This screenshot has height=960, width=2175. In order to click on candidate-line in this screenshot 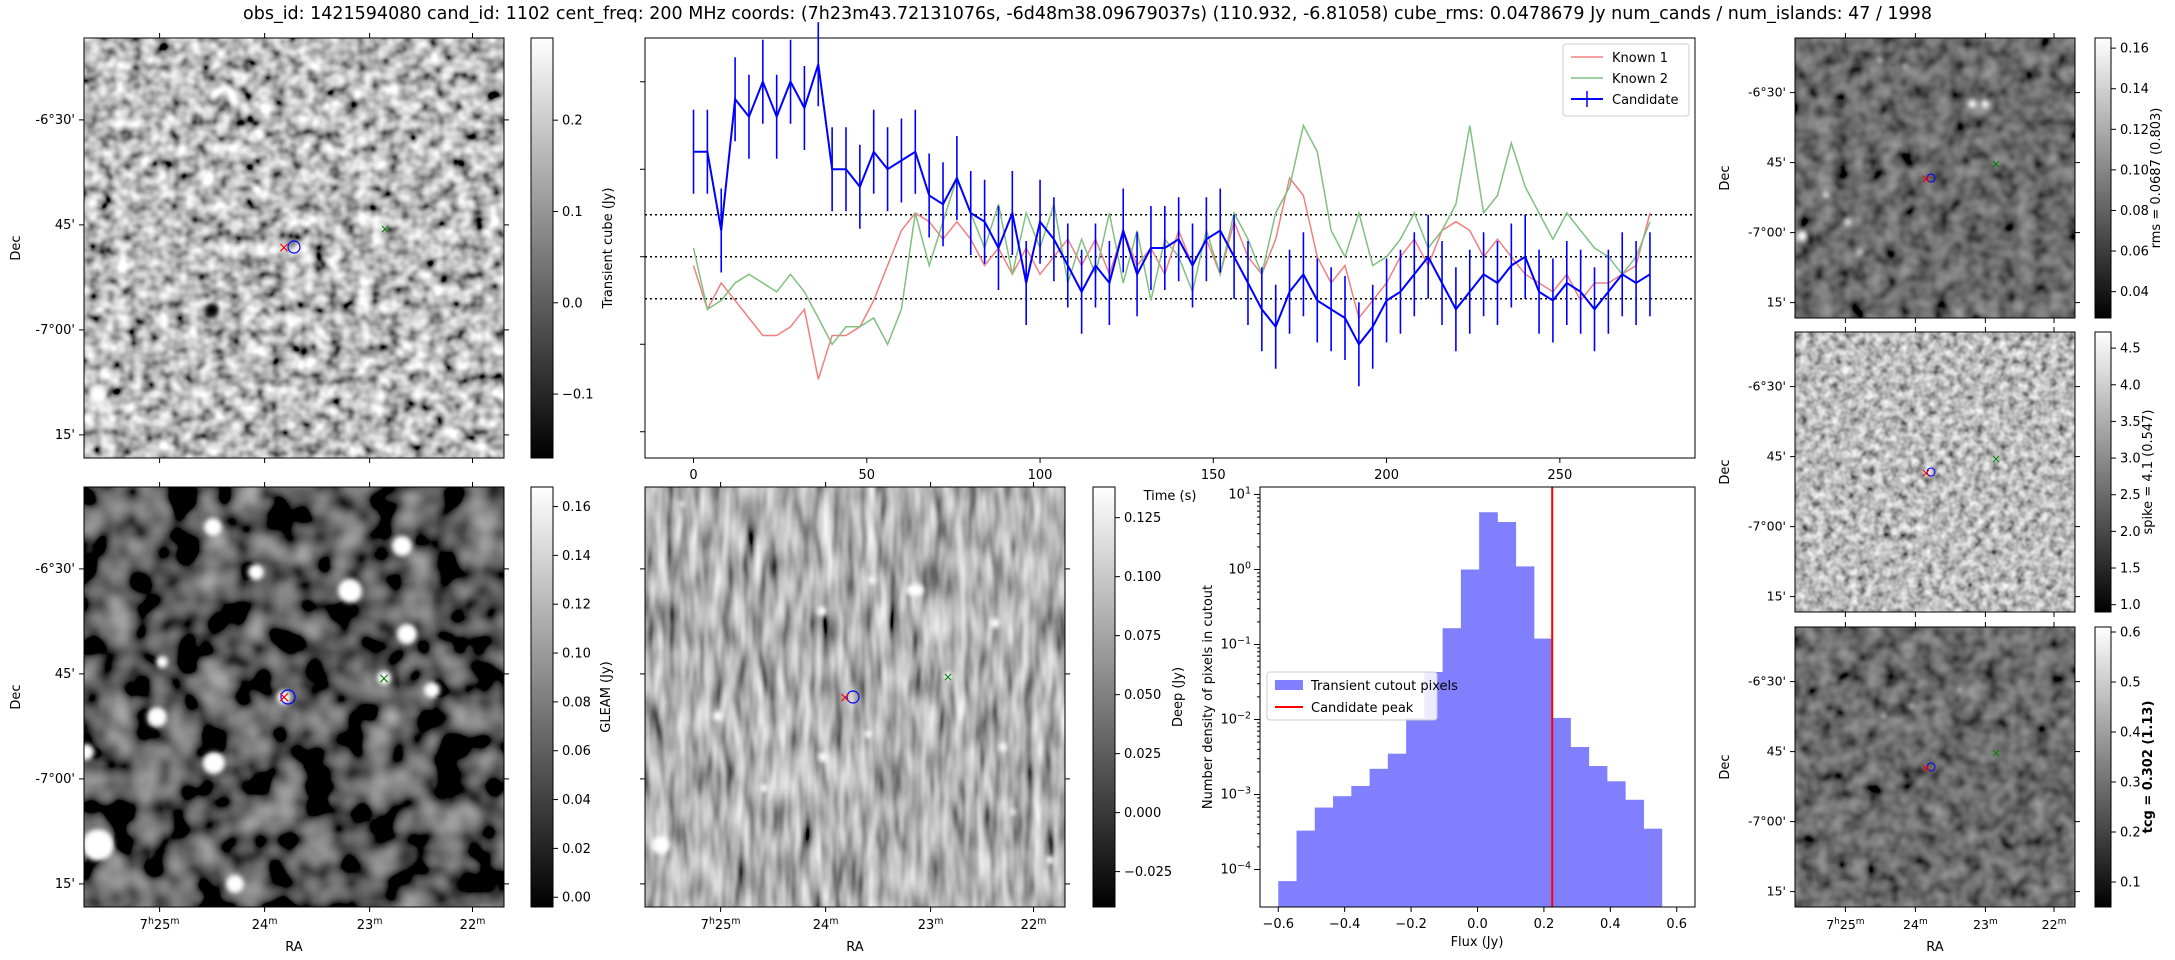, I will do `click(1172, 205)`.